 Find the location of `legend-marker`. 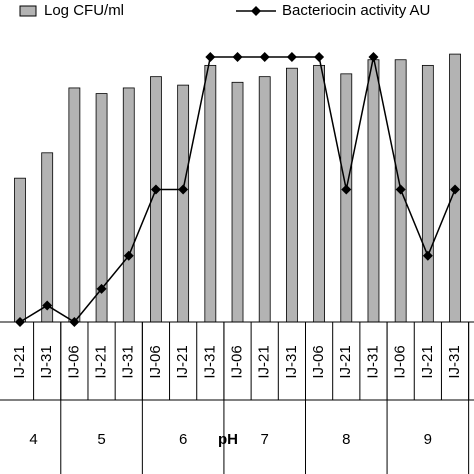

legend-marker is located at coordinates (256, 11).